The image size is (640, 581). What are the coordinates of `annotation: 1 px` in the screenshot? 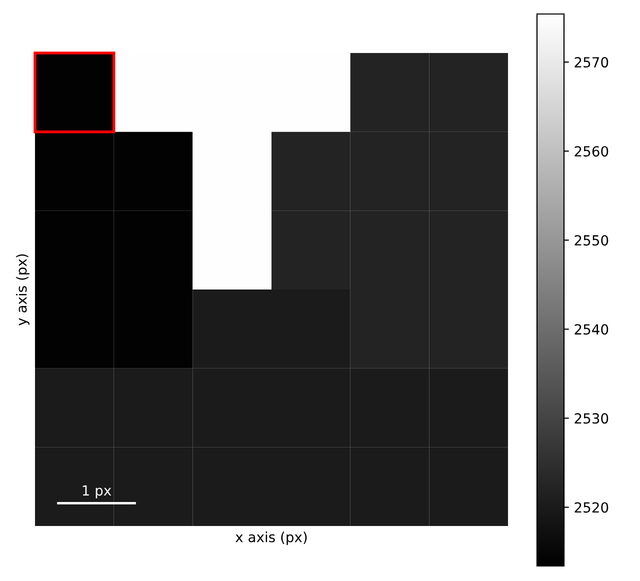 It's located at (97, 491).